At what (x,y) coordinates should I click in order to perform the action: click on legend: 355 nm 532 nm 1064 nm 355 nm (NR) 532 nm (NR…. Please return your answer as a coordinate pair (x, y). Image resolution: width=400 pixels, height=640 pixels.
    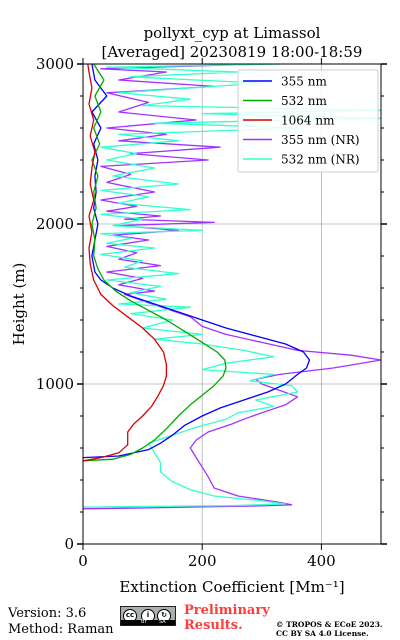
    Looking at the image, I should click on (308, 121).